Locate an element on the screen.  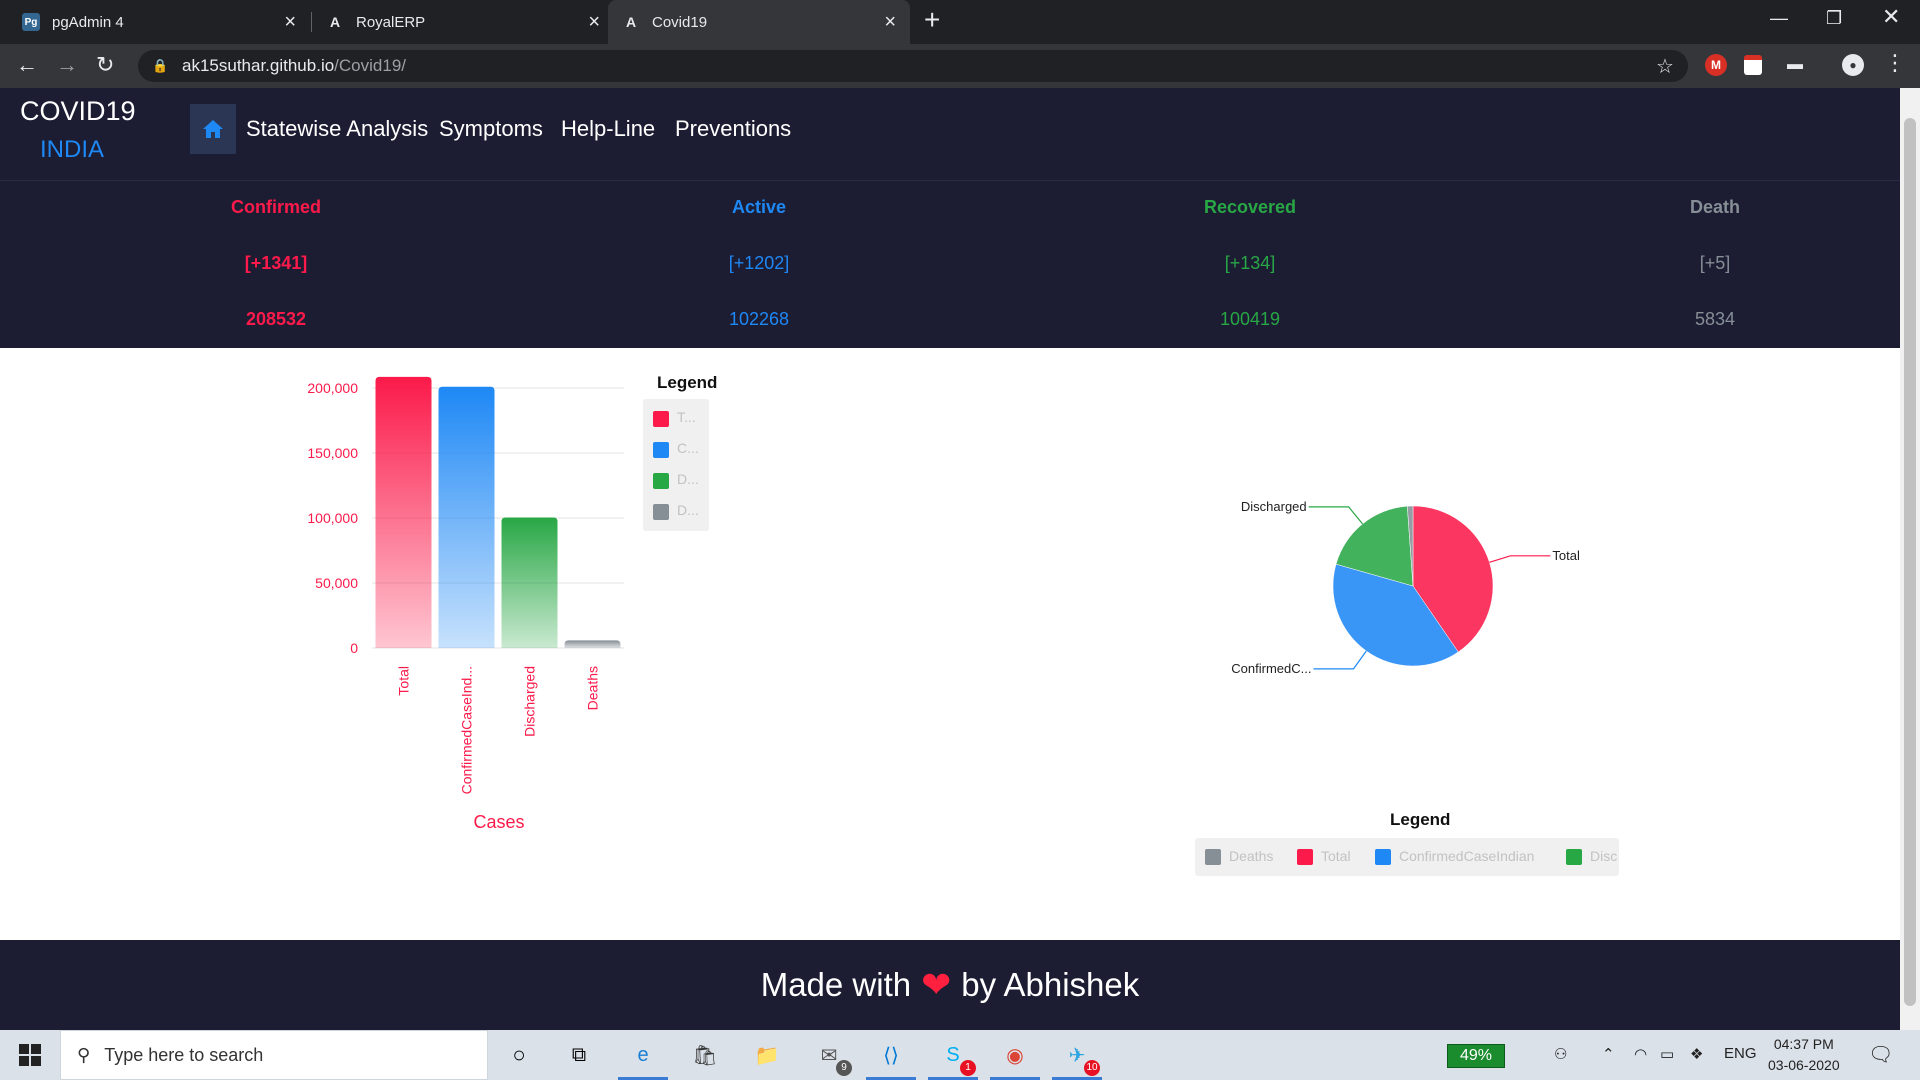
bookmark-star-icon: ☆ is located at coordinates (1665, 67).